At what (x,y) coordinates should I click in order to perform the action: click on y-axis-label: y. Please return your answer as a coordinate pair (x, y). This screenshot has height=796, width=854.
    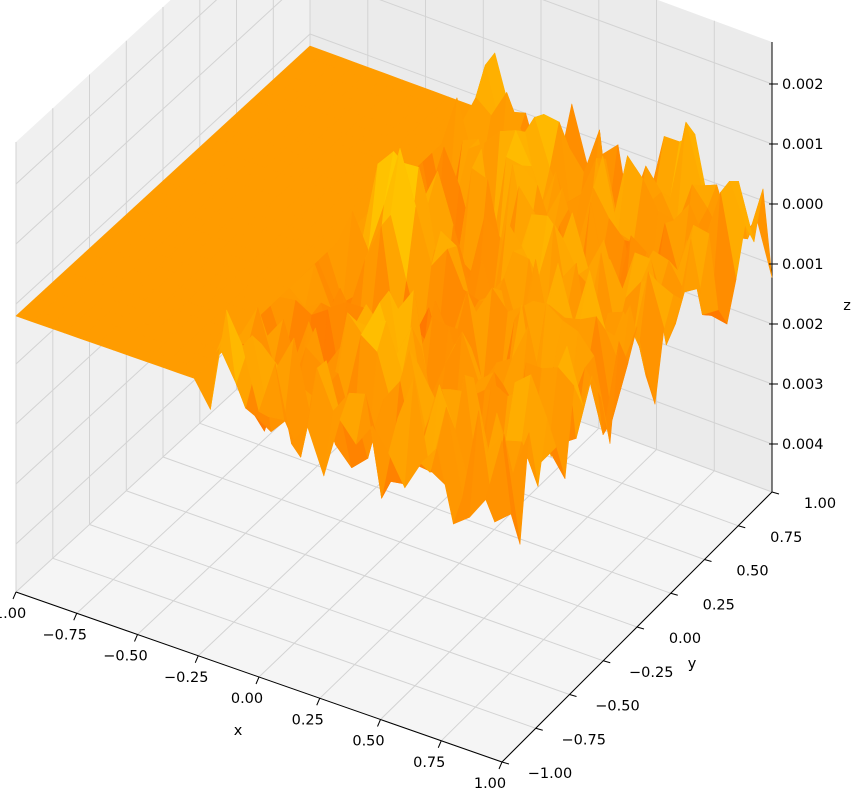
    Looking at the image, I should click on (692, 664).